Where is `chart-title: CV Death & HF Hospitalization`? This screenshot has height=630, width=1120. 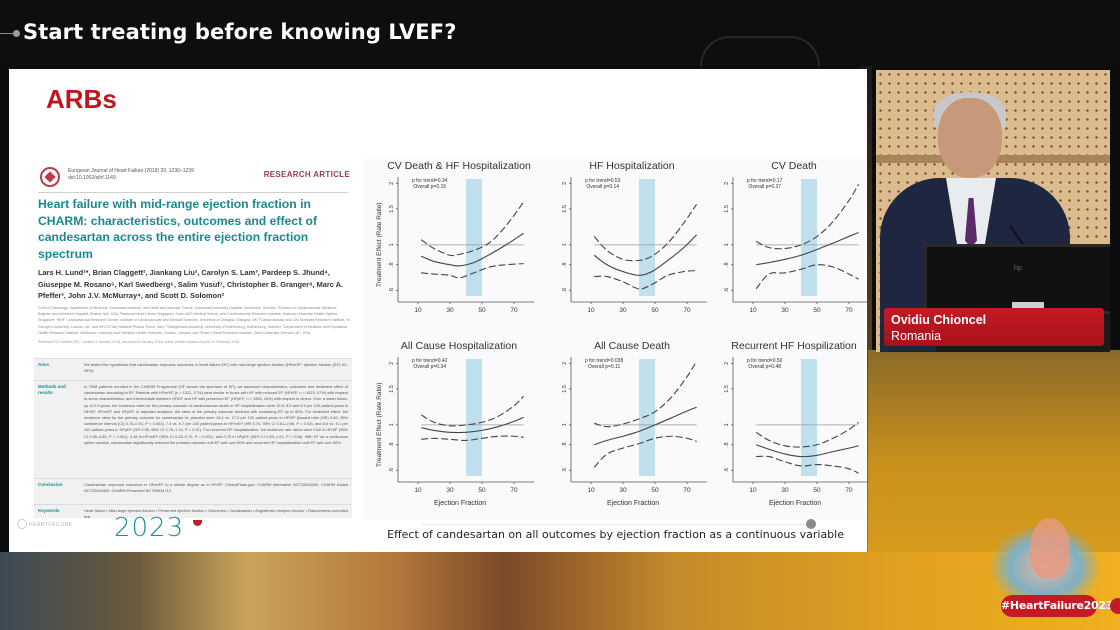 chart-title: CV Death & HF Hospitalization is located at coordinates (459, 166).